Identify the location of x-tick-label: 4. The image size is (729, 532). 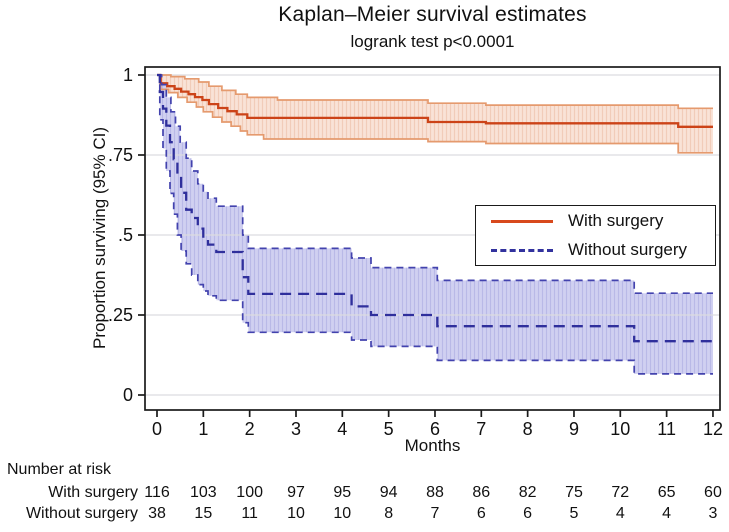
(342, 429).